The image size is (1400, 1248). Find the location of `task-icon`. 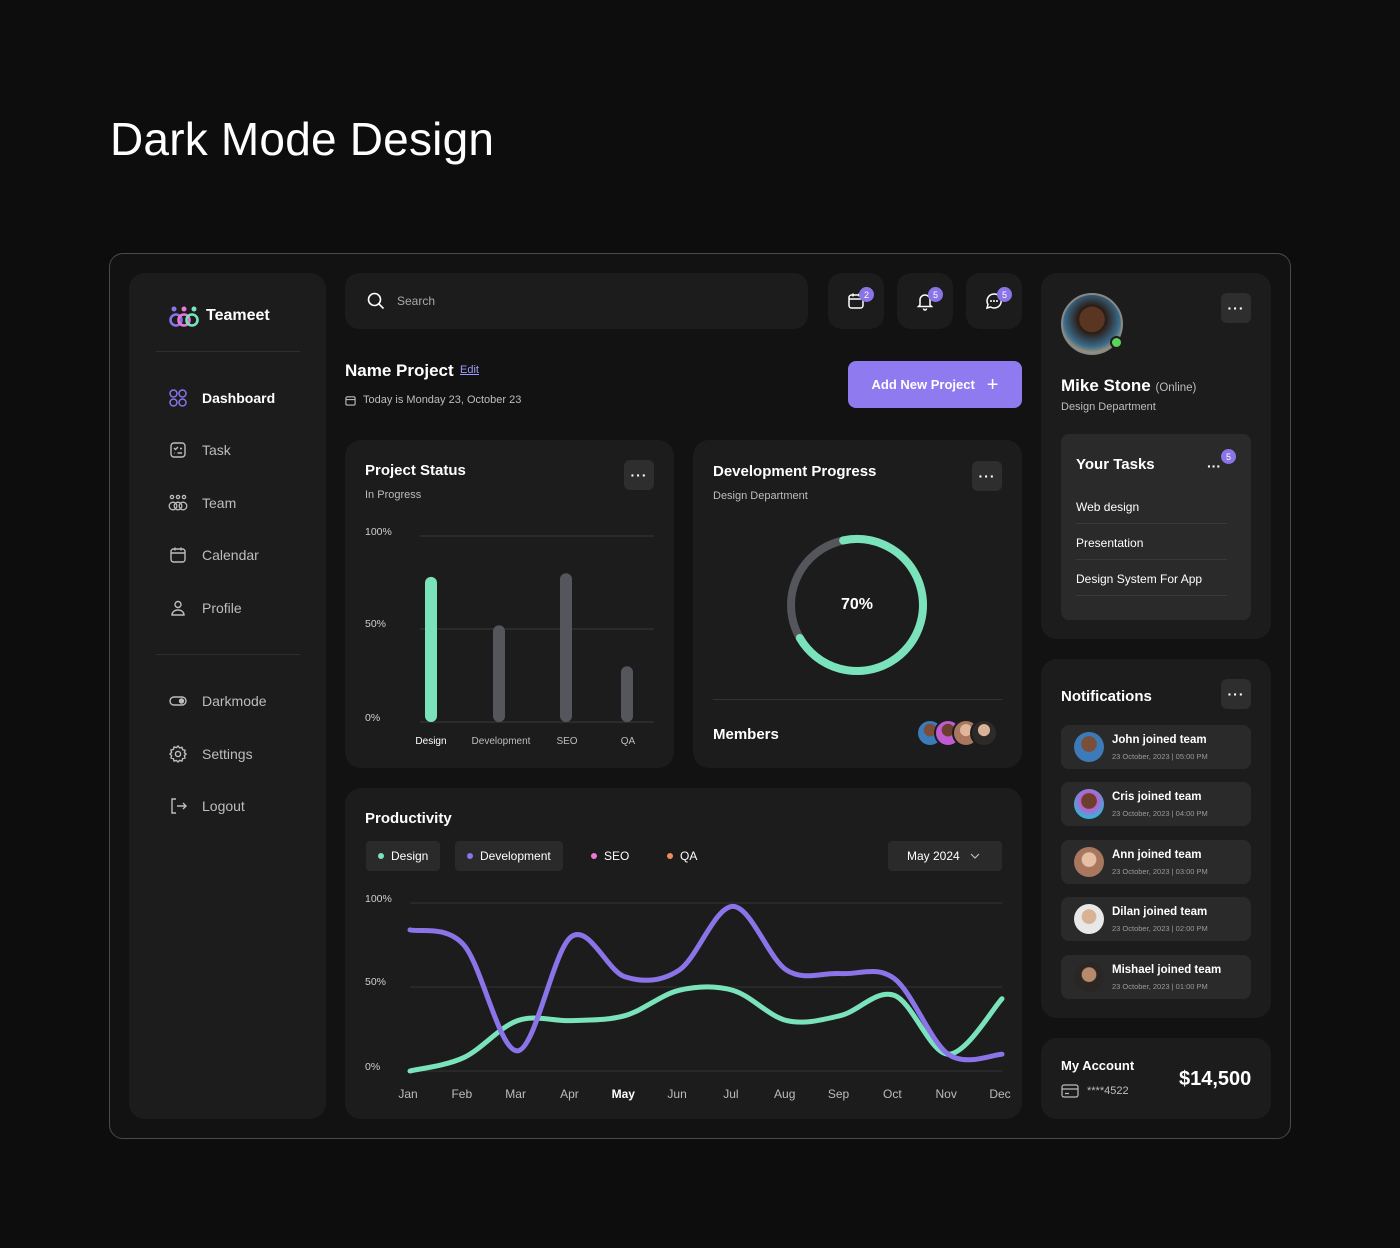

task-icon is located at coordinates (178, 450).